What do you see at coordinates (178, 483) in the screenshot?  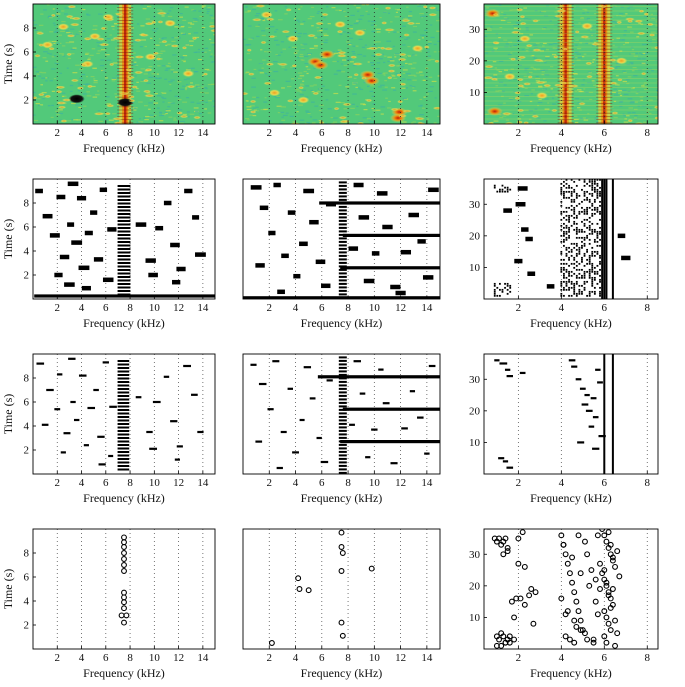 I see `x-tick-label: 12` at bounding box center [178, 483].